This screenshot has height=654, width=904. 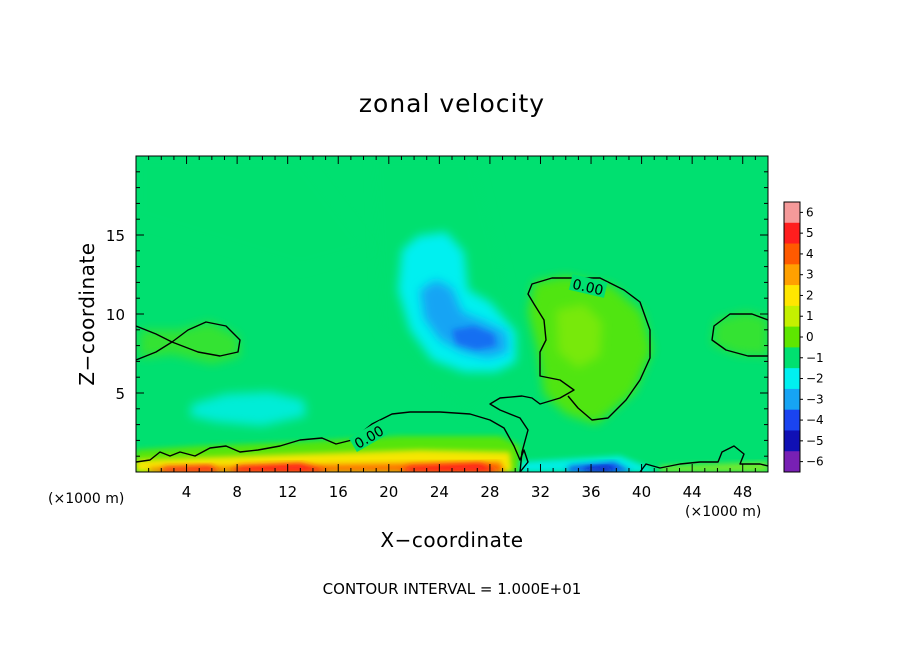 What do you see at coordinates (248, 409) in the screenshot?
I see `left-cyan-patch` at bounding box center [248, 409].